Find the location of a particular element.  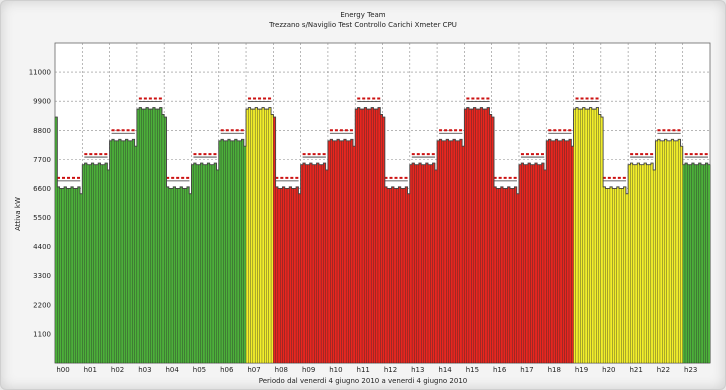

x-tick-label: h09 is located at coordinates (308, 370).